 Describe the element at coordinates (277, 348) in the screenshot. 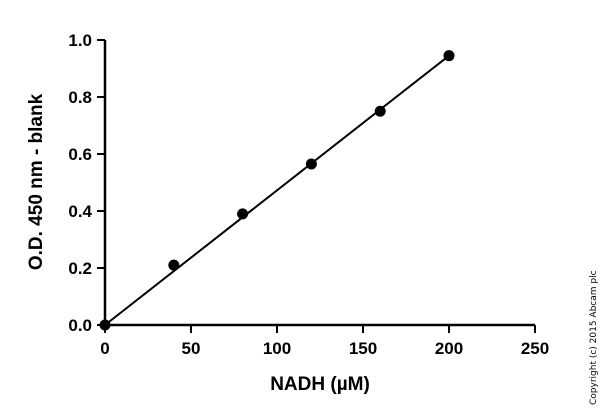

I see `x-tick-label: 100` at that location.